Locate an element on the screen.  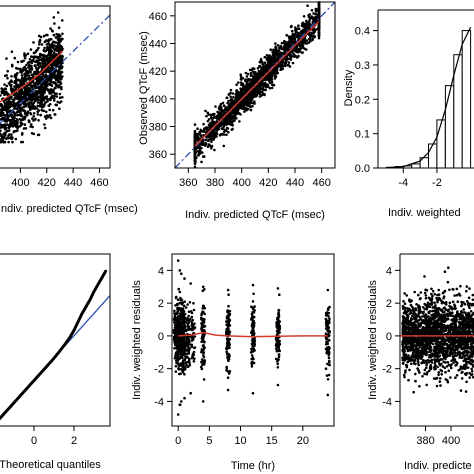
p2-ylabel: Observed QTcF (msec) is located at coordinates (144, 88).